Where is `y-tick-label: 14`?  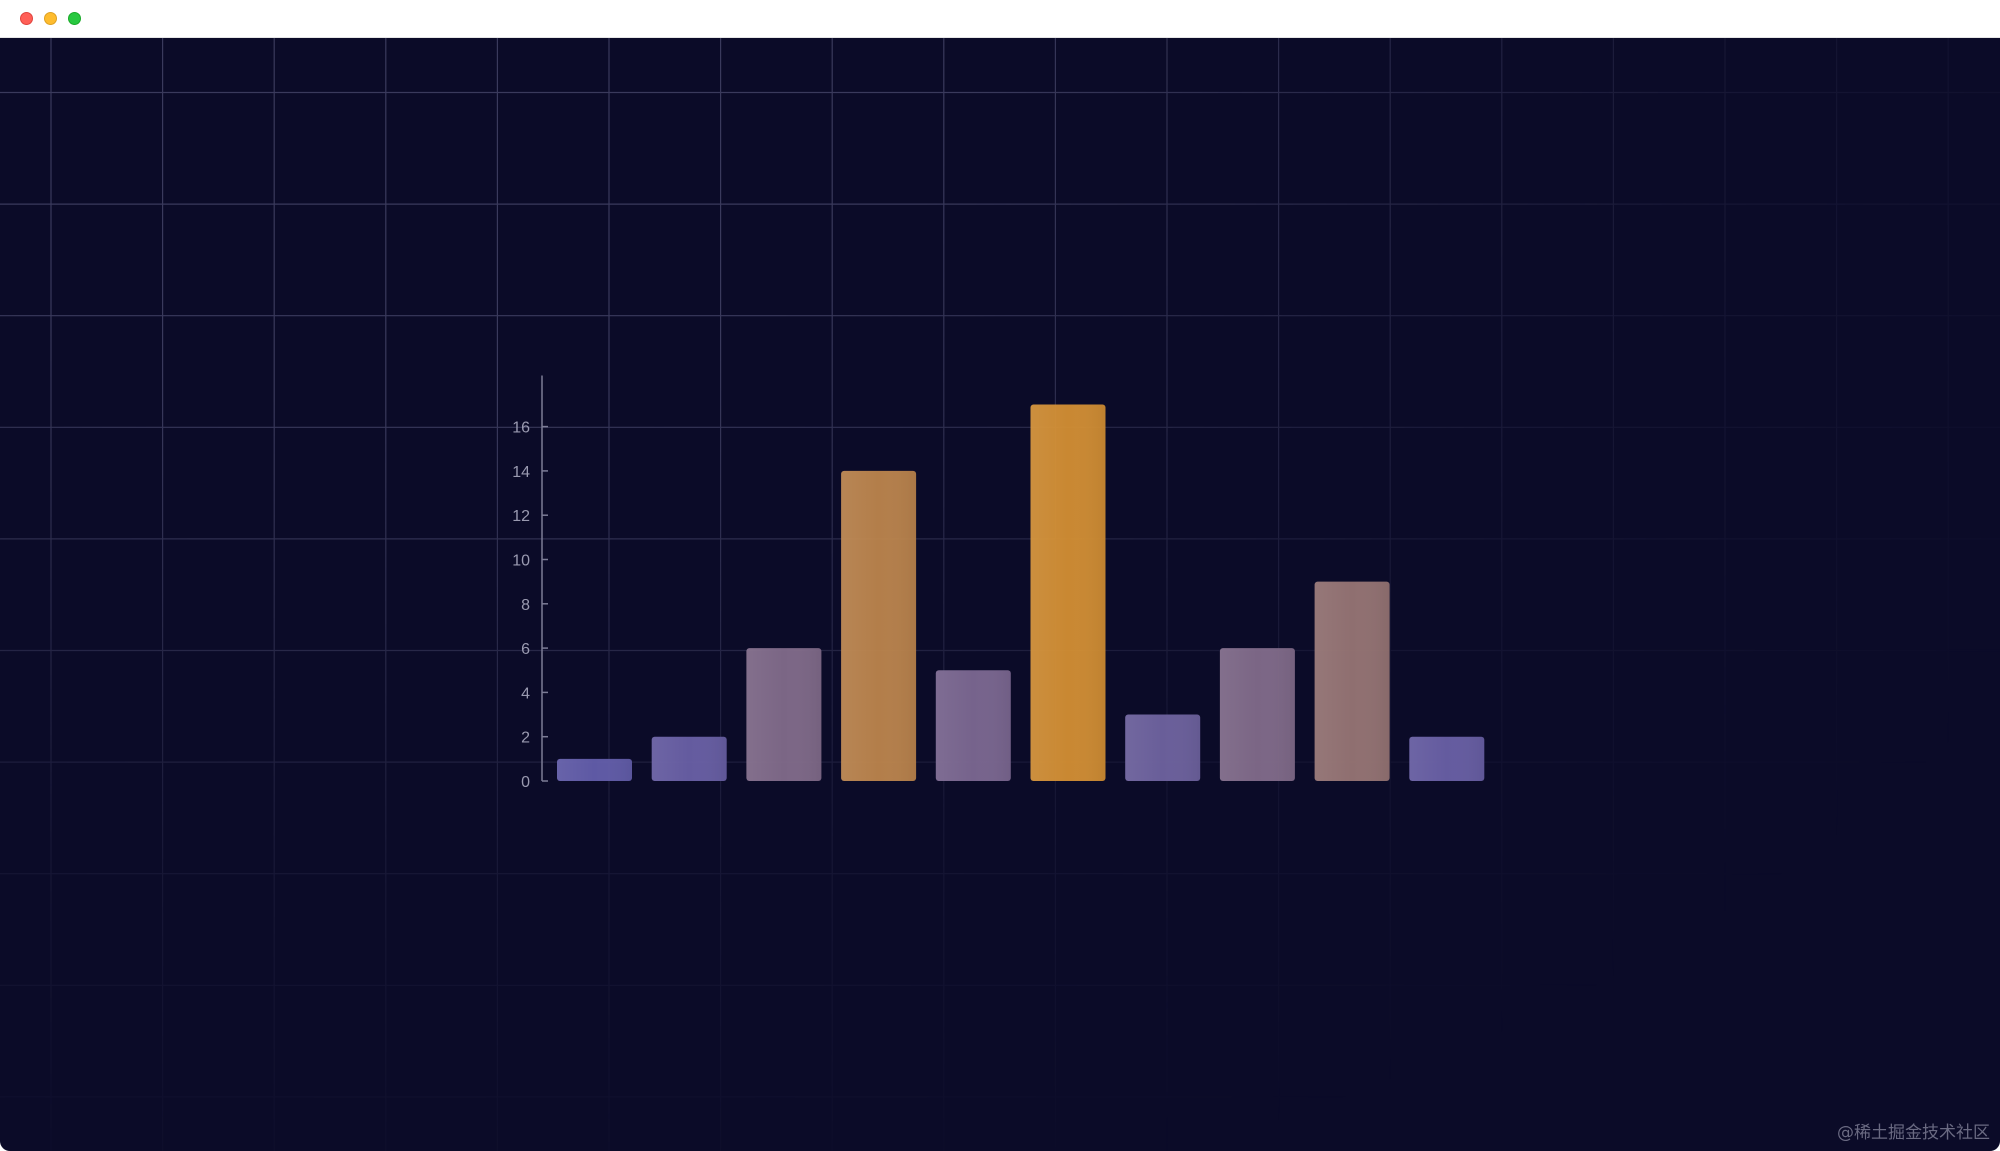 y-tick-label: 14 is located at coordinates (521, 472).